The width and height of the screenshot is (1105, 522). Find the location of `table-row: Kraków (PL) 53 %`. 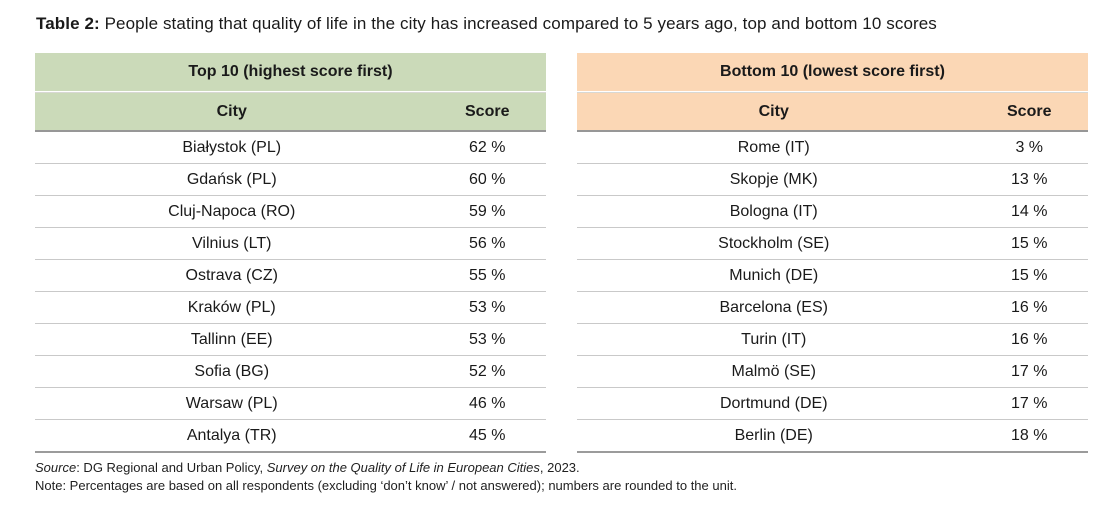

table-row: Kraków (PL) 53 % is located at coordinates (290, 308).